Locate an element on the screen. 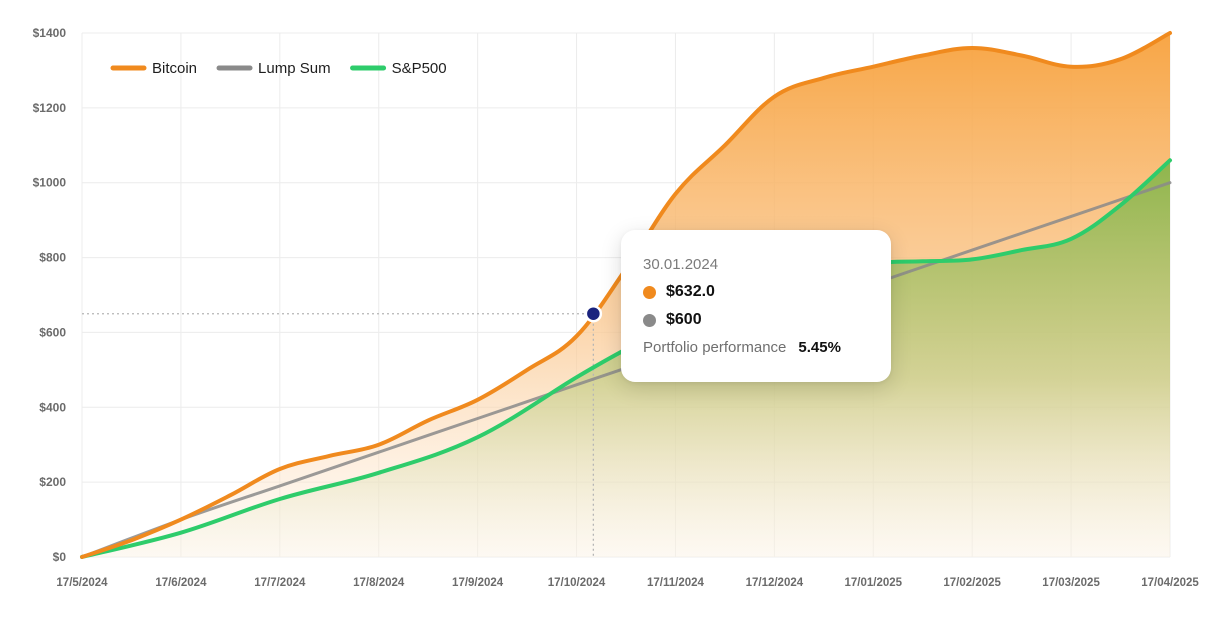 This screenshot has height=624, width=1219. tooltip-dot-bitcoin is located at coordinates (649, 292).